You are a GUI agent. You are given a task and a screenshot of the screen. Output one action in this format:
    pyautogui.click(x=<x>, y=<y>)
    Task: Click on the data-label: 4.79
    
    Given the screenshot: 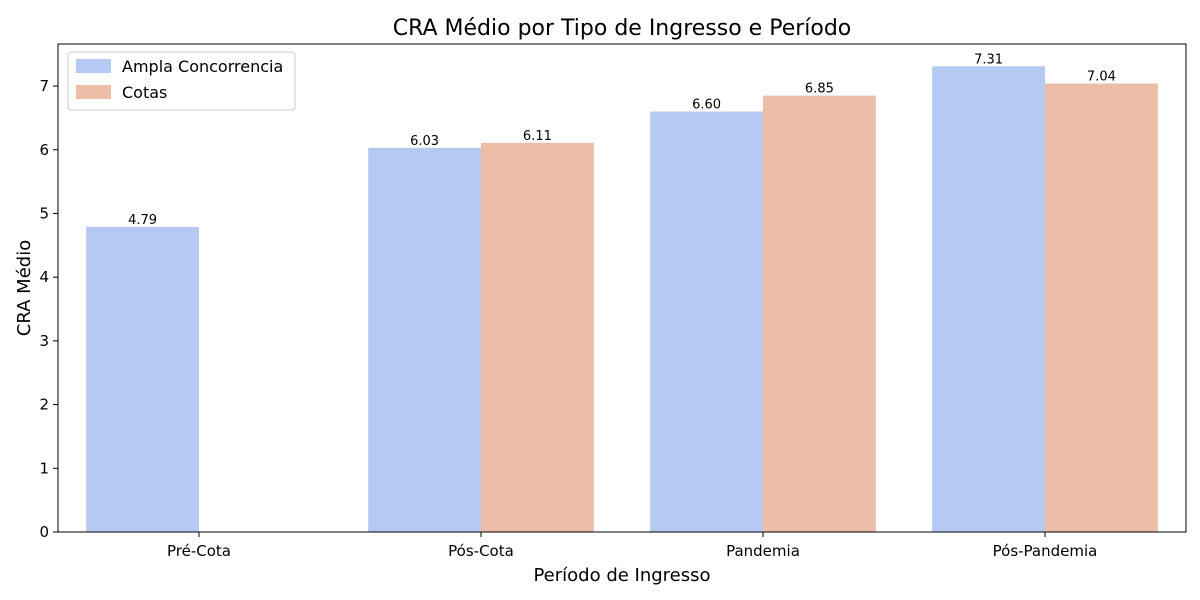 What is the action you would take?
    pyautogui.click(x=142, y=220)
    